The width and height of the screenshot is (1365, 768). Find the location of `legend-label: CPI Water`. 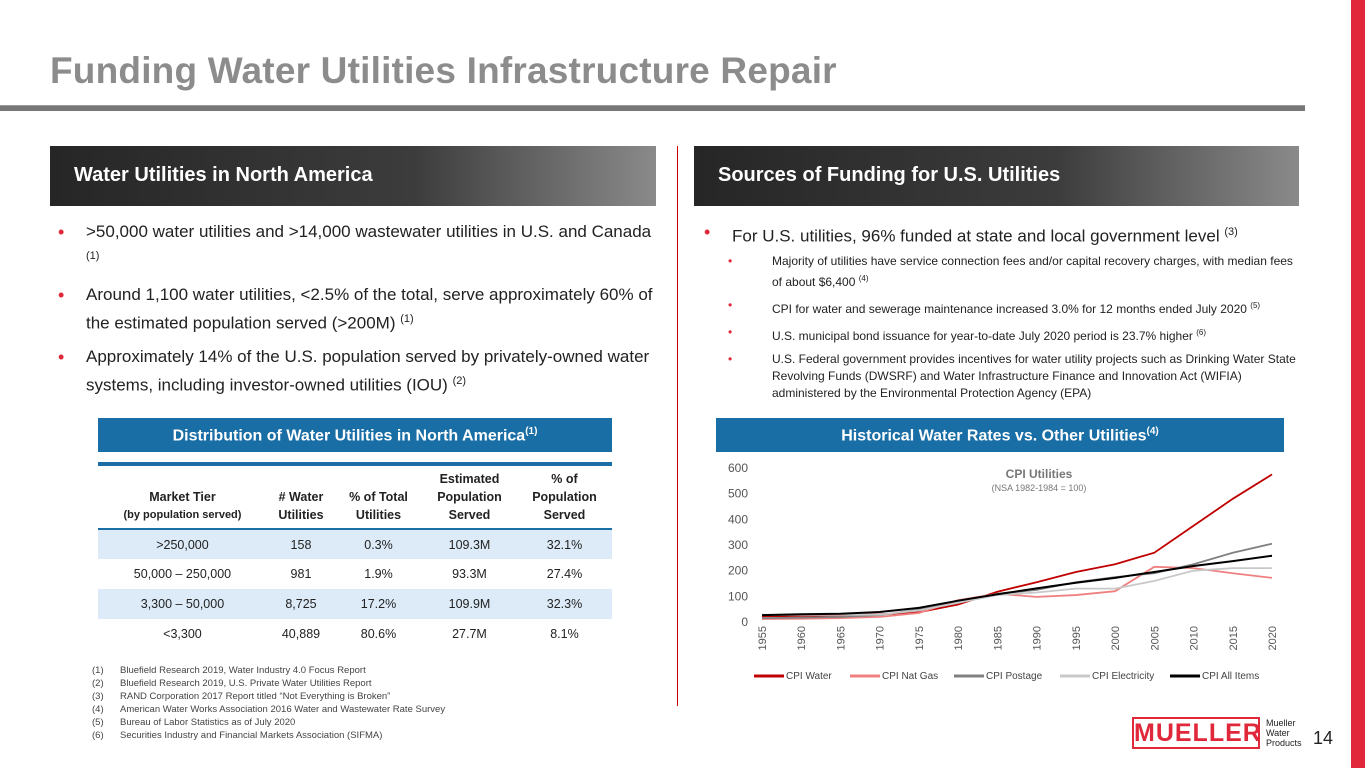

legend-label: CPI Water is located at coordinates (809, 676).